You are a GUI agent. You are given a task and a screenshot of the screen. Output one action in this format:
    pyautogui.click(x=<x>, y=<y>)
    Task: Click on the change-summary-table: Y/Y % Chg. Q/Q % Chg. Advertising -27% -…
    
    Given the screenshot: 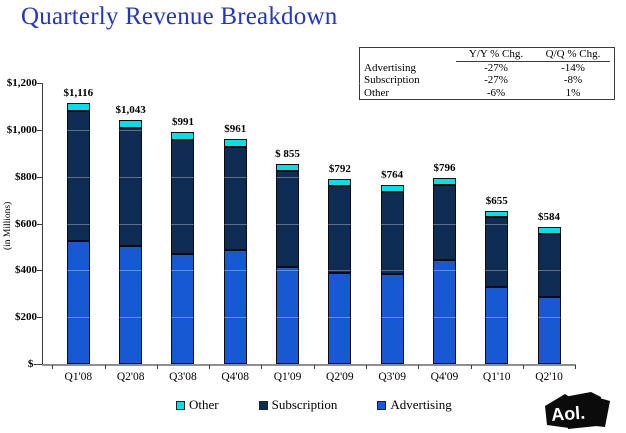 What is the action you would take?
    pyautogui.click(x=487, y=73)
    